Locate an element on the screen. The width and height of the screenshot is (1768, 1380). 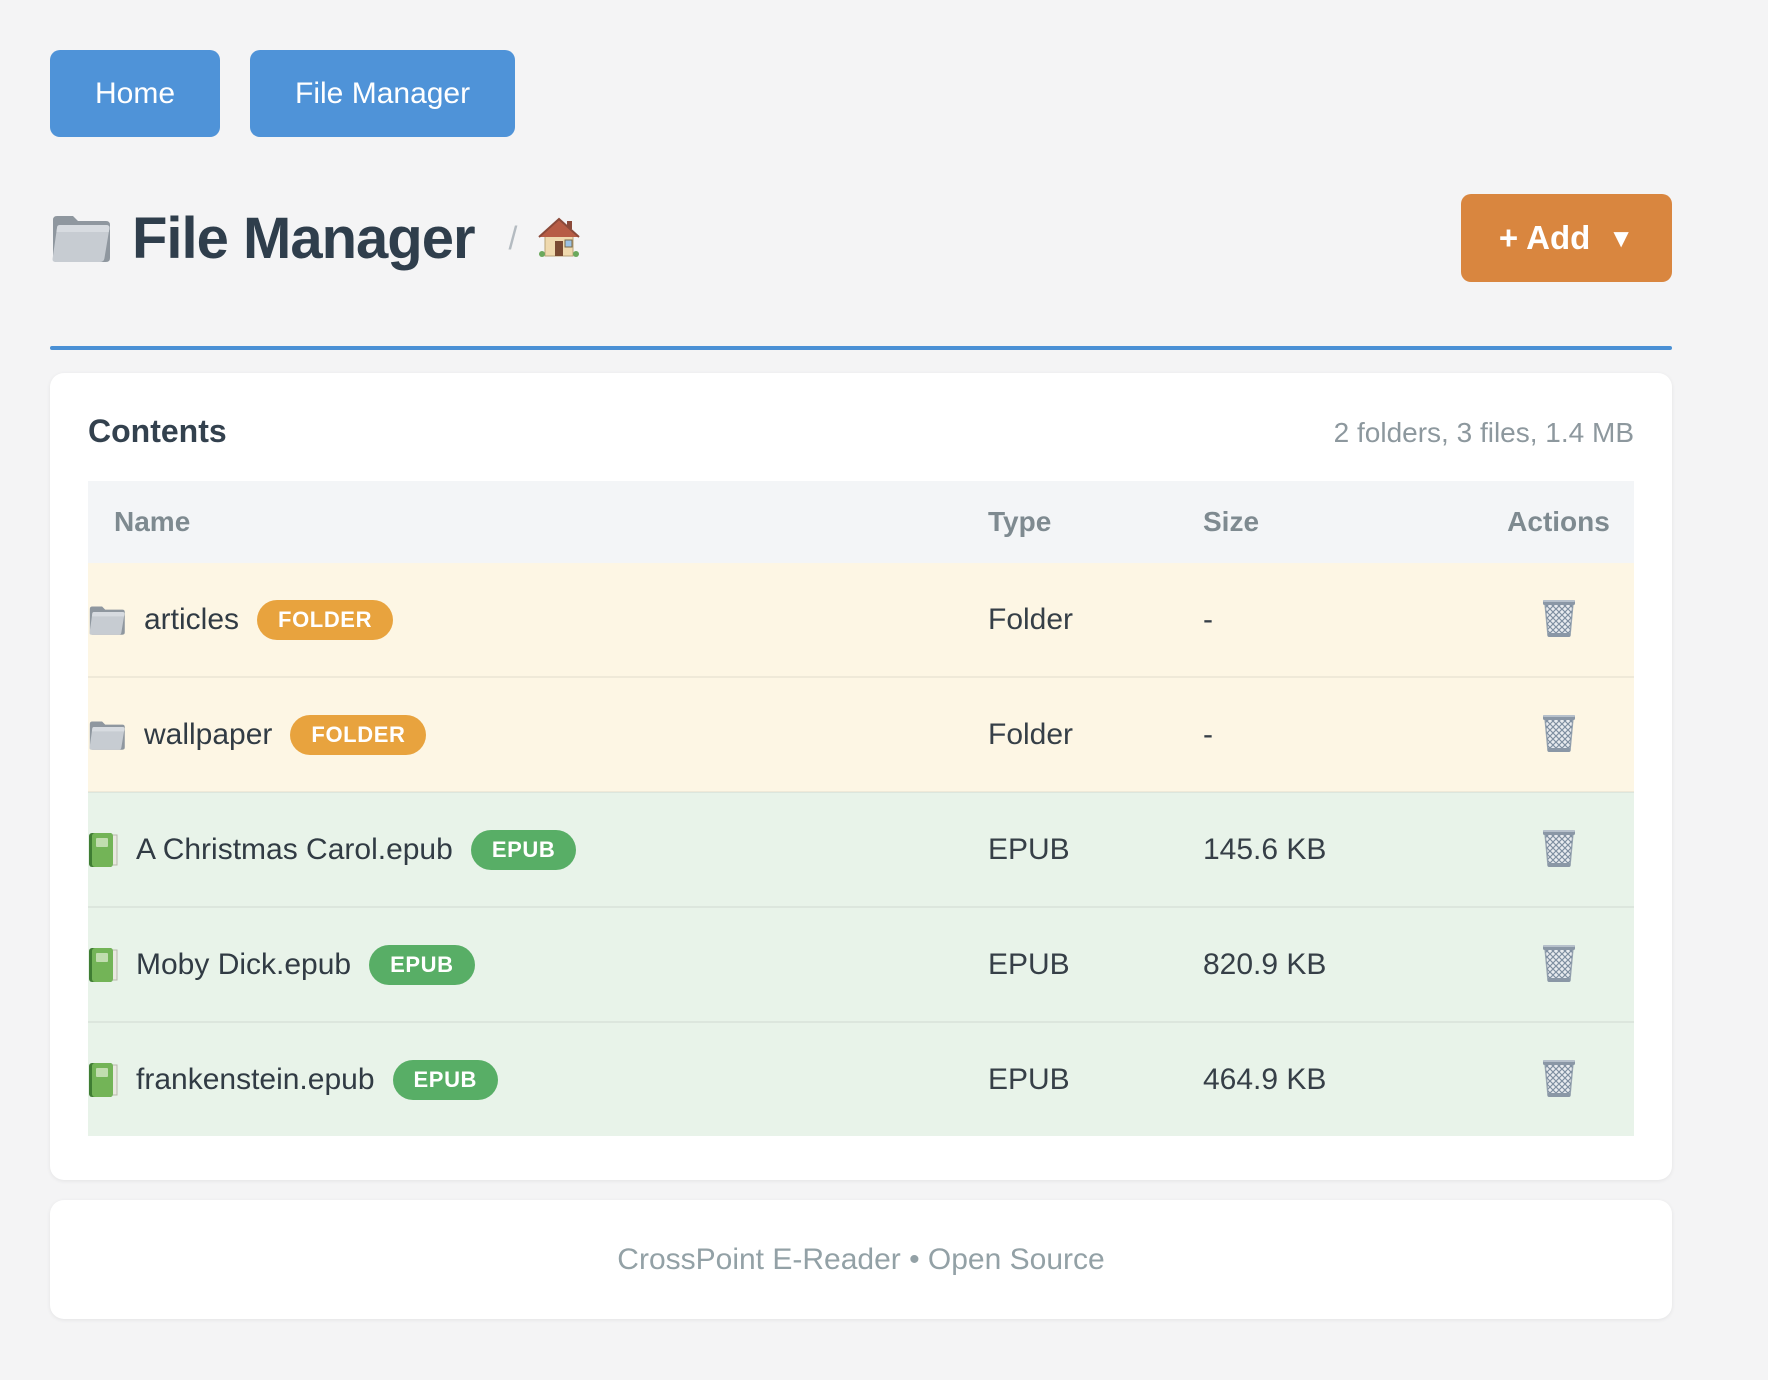
add-button: + Add ▼ is located at coordinates (1566, 238).